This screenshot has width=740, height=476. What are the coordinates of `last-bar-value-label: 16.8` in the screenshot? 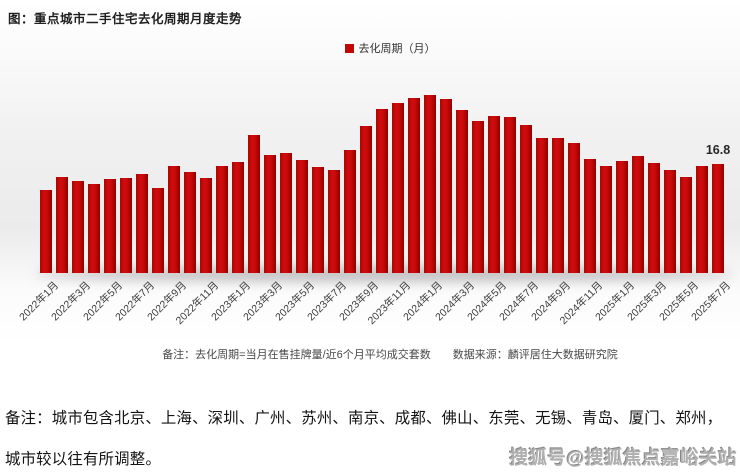 It's located at (718, 150).